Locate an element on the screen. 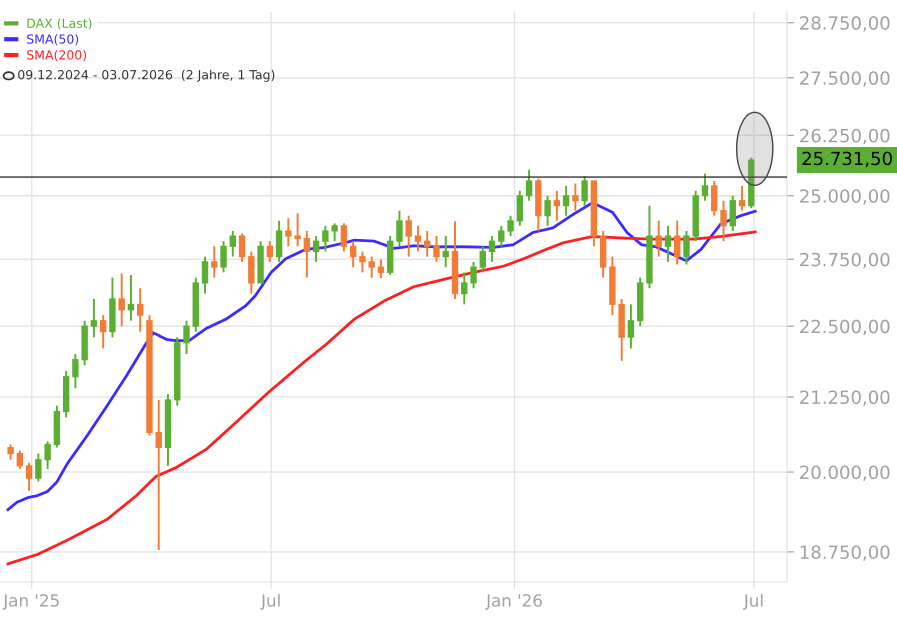 The height and width of the screenshot is (630, 897). y-tick-label: 27.500,00 is located at coordinates (845, 79).